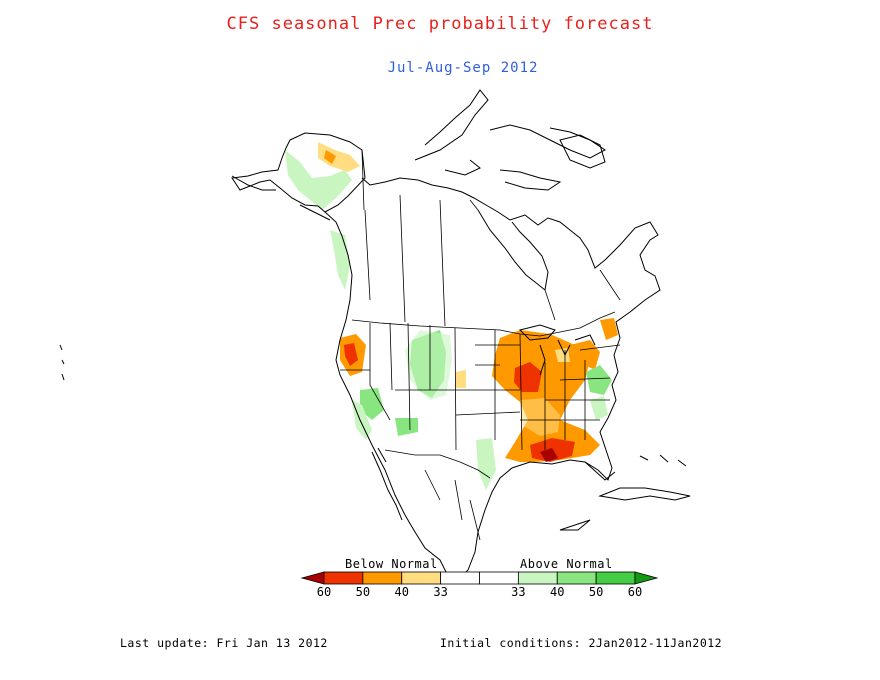 The image size is (880, 680). I want to click on shade-alaska-green, so click(318, 180).